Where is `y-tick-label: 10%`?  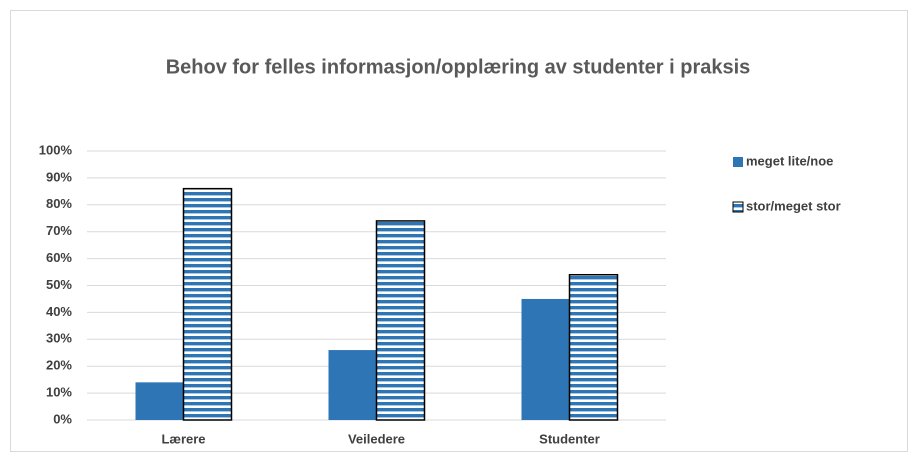
y-tick-label: 10% is located at coordinates (59, 392).